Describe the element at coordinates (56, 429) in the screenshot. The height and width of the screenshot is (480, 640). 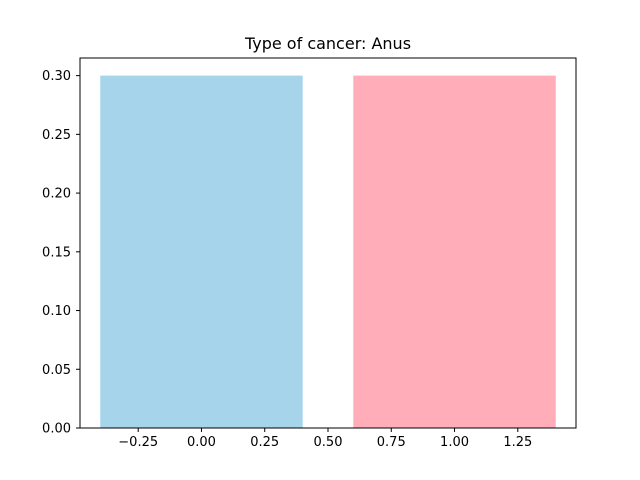
I see `y-tick-label-0: 0.00` at that location.